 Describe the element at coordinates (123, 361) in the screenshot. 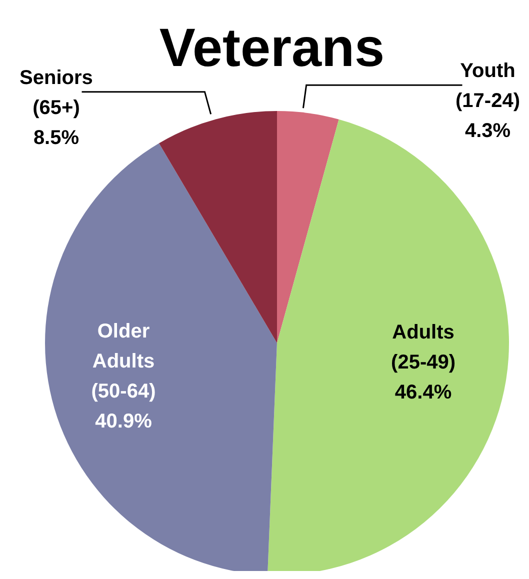

I see `slice-label: Older Adults (50-64)` at that location.